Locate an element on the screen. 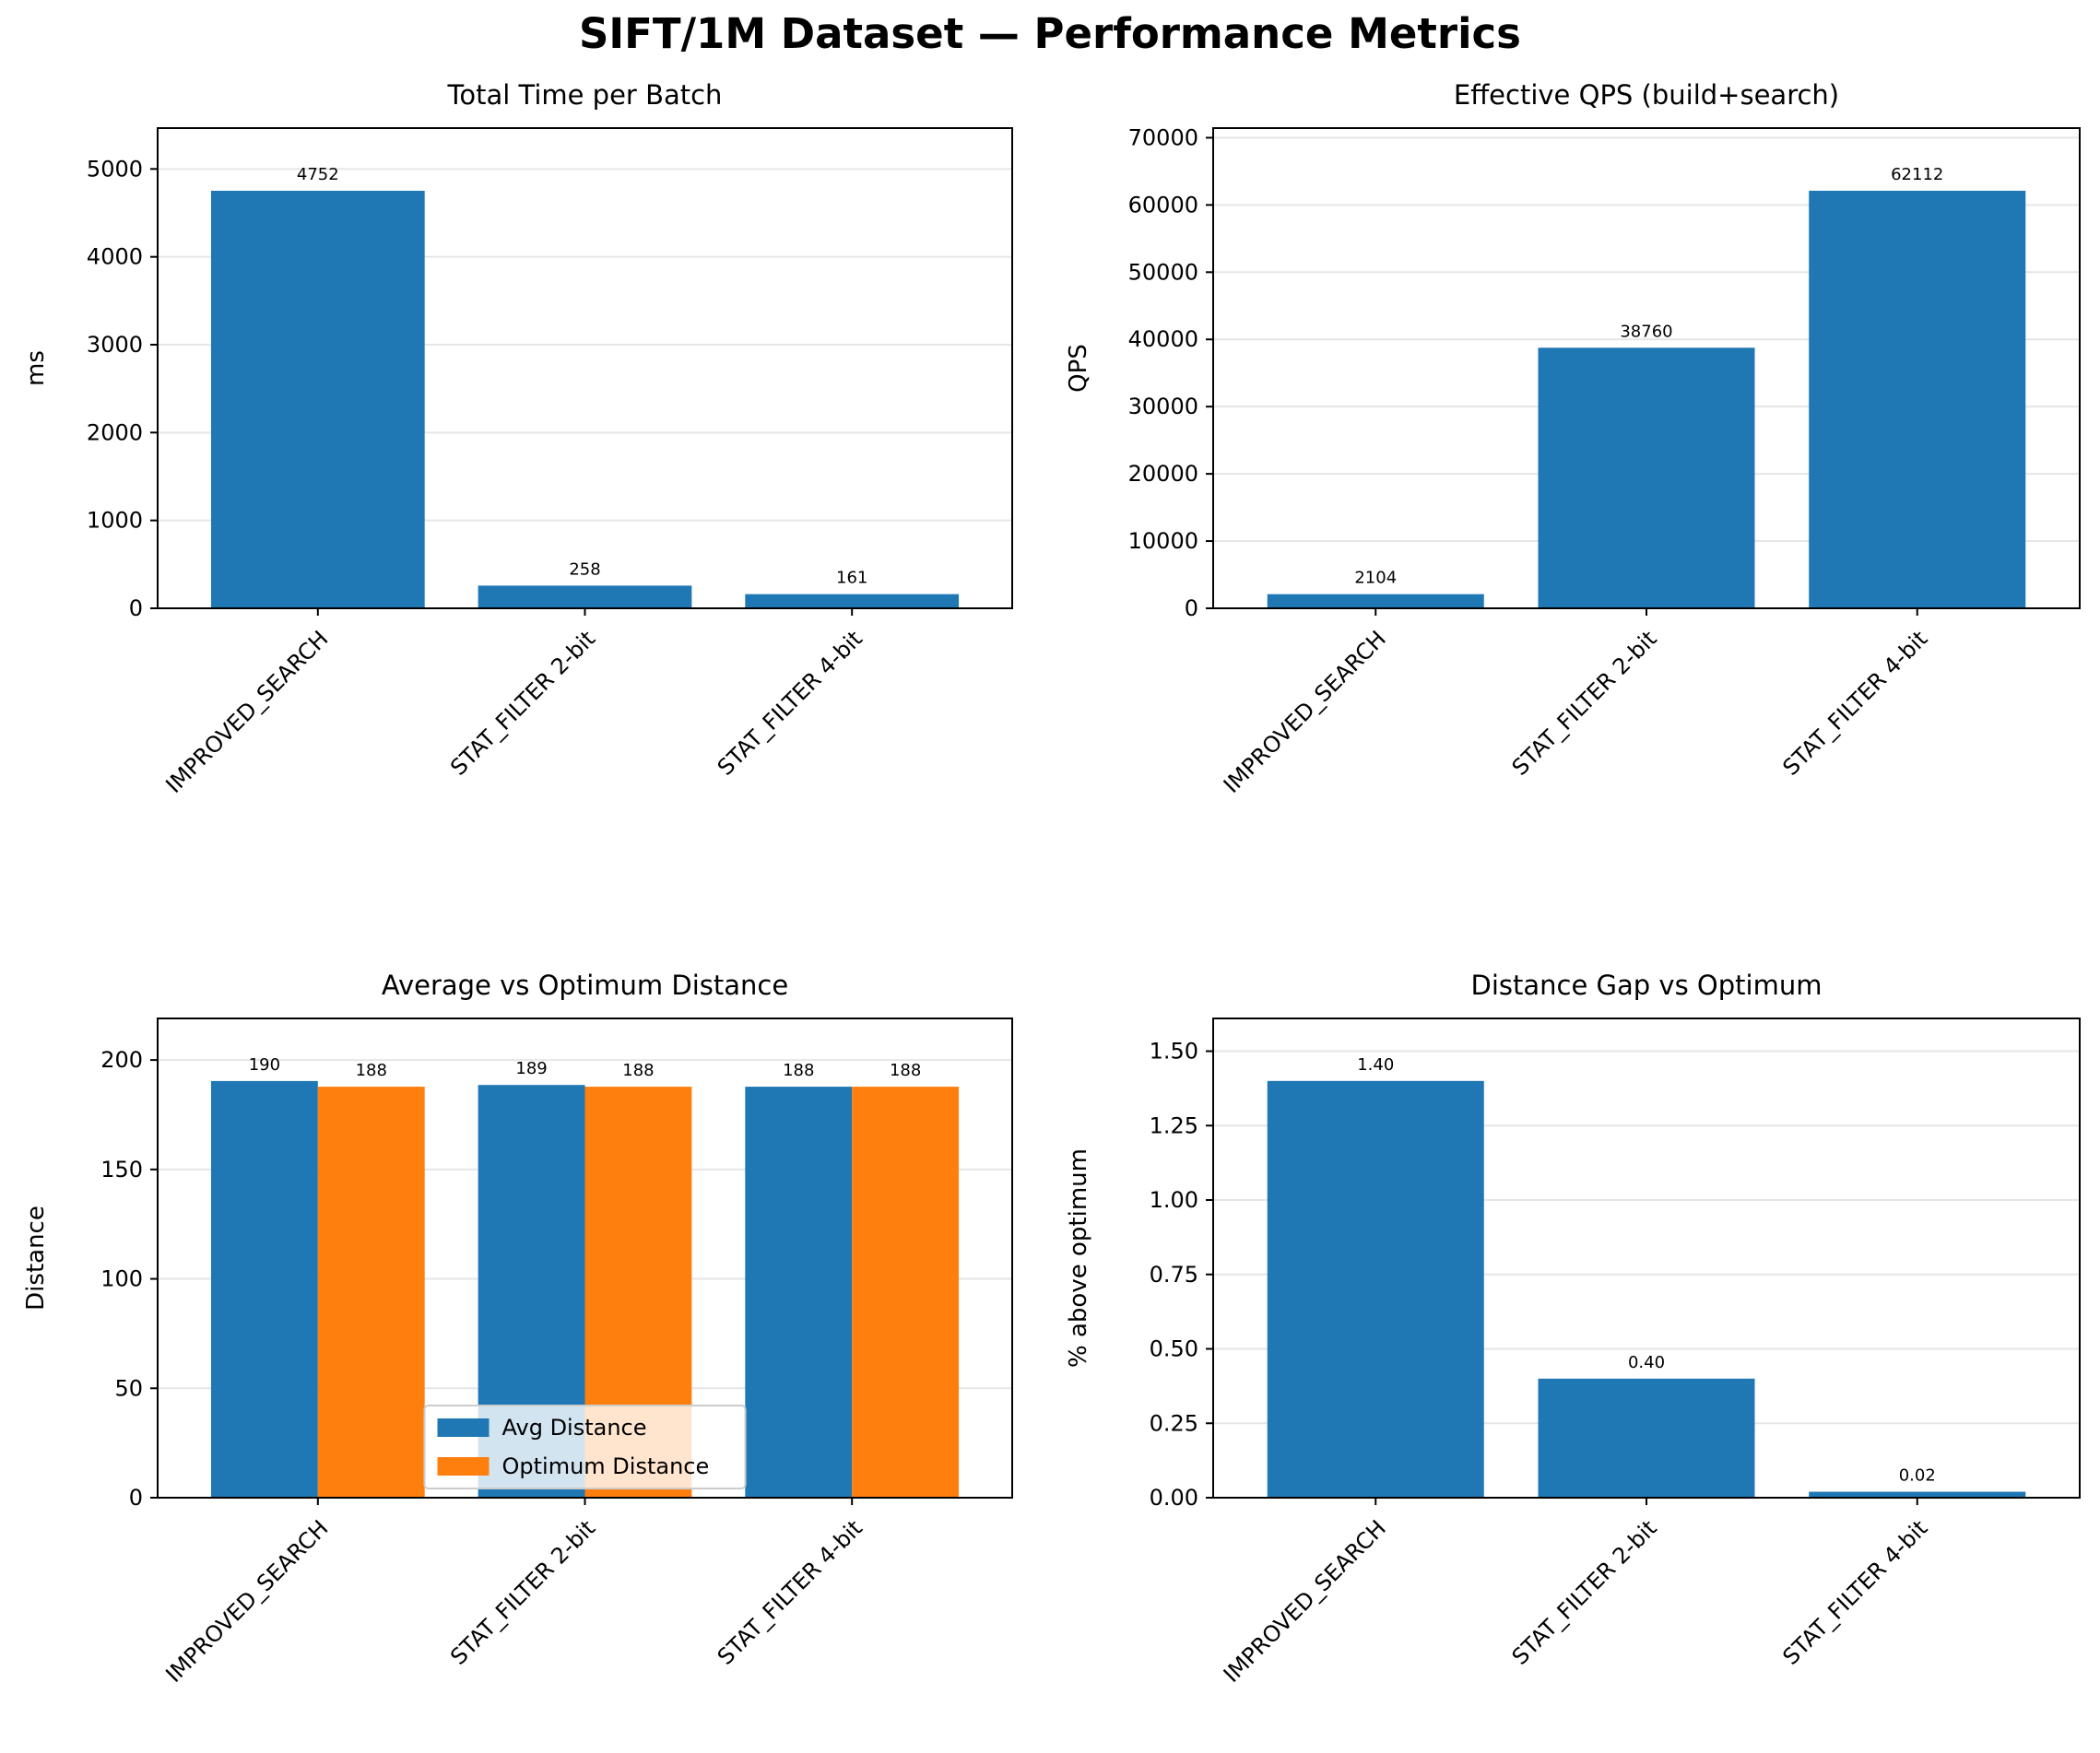 The height and width of the screenshot is (1753, 2100). y-axis-label: QPS is located at coordinates (1078, 369).